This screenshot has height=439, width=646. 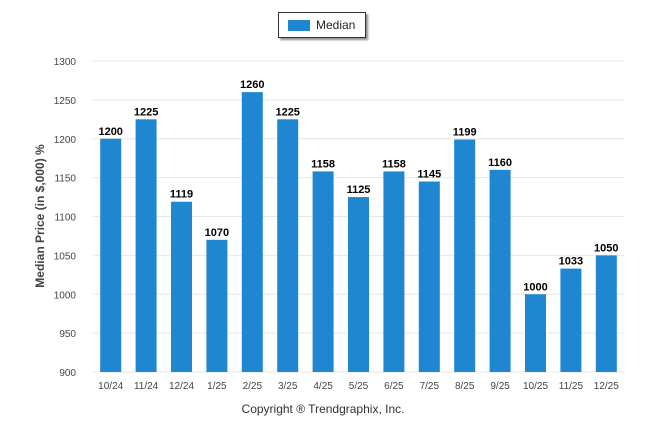 What do you see at coordinates (394, 386) in the screenshot?
I see `x-tick-label: 6/25` at bounding box center [394, 386].